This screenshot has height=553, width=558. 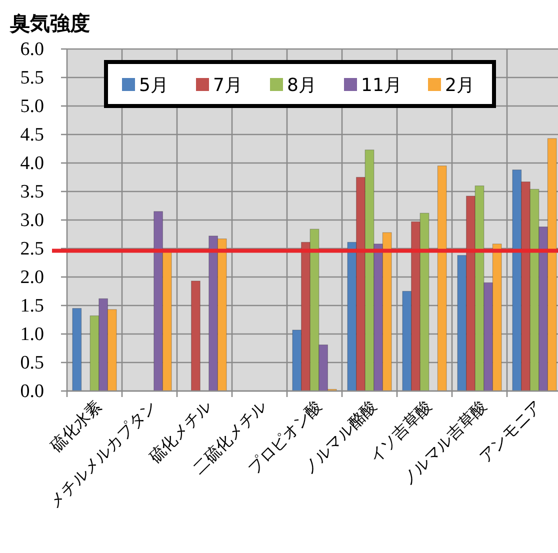 I want to click on legend-label: 8月, so click(x=301, y=85).